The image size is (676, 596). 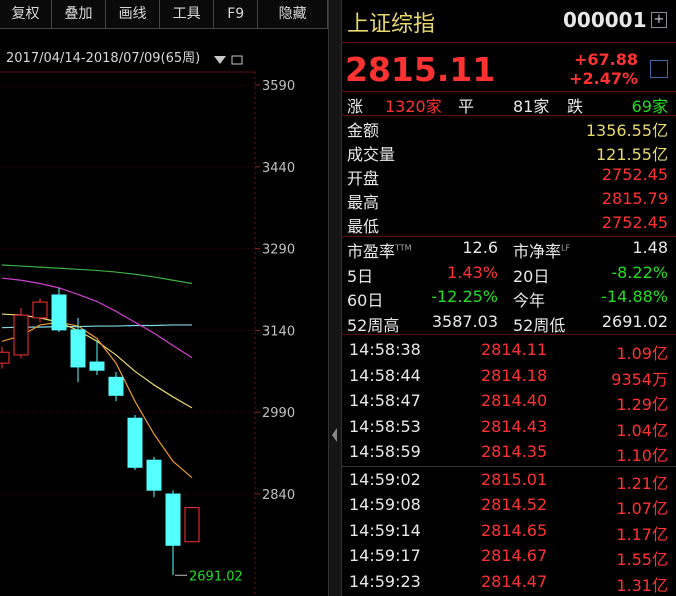 I want to click on chart-header: 2017/04/14-2018/07/09(65周), so click(x=103, y=58).